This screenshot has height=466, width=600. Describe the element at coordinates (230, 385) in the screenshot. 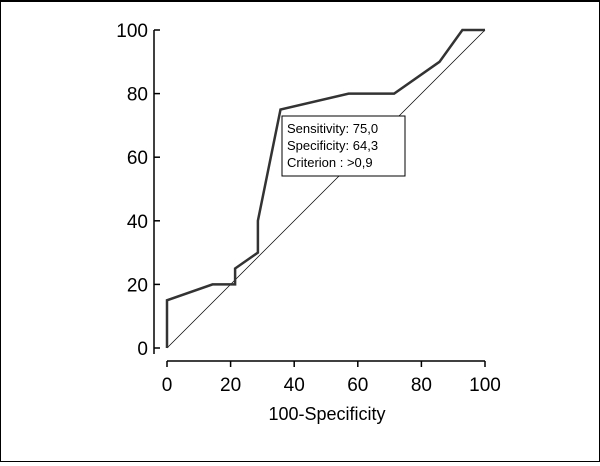

I see `x-tick-label-20: 20` at that location.